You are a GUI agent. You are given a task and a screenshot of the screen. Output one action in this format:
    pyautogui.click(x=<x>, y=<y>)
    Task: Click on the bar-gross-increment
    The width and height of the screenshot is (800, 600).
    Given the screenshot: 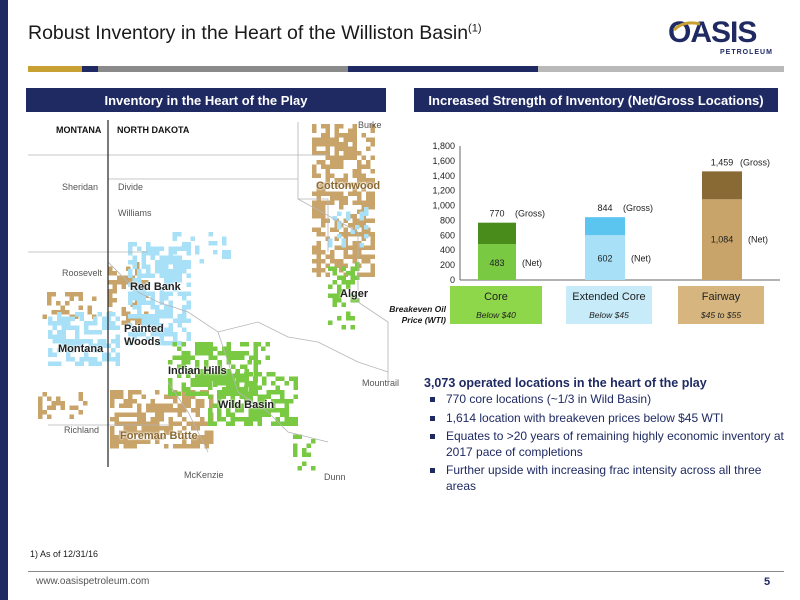 What is the action you would take?
    pyautogui.click(x=722, y=185)
    